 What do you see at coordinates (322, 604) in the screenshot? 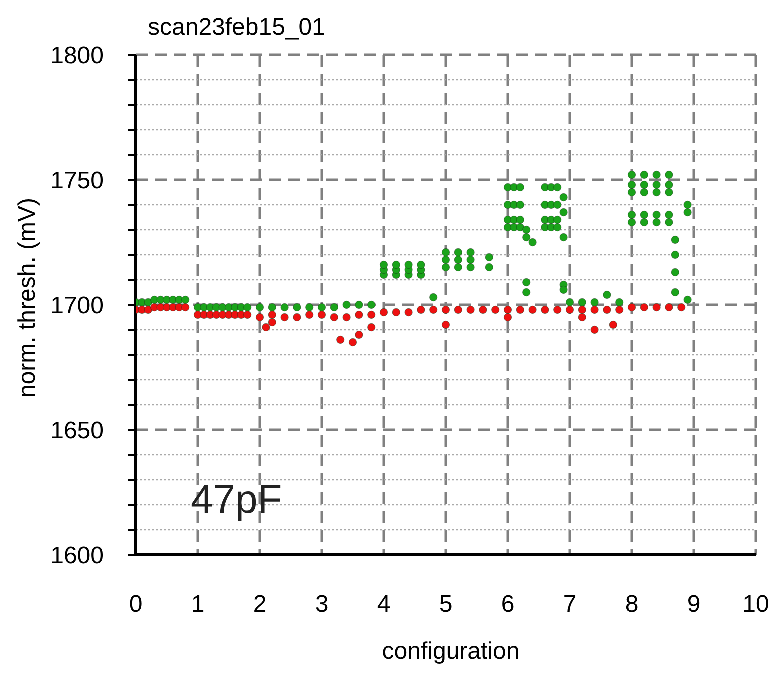
I see `x-tick-label: 3` at bounding box center [322, 604].